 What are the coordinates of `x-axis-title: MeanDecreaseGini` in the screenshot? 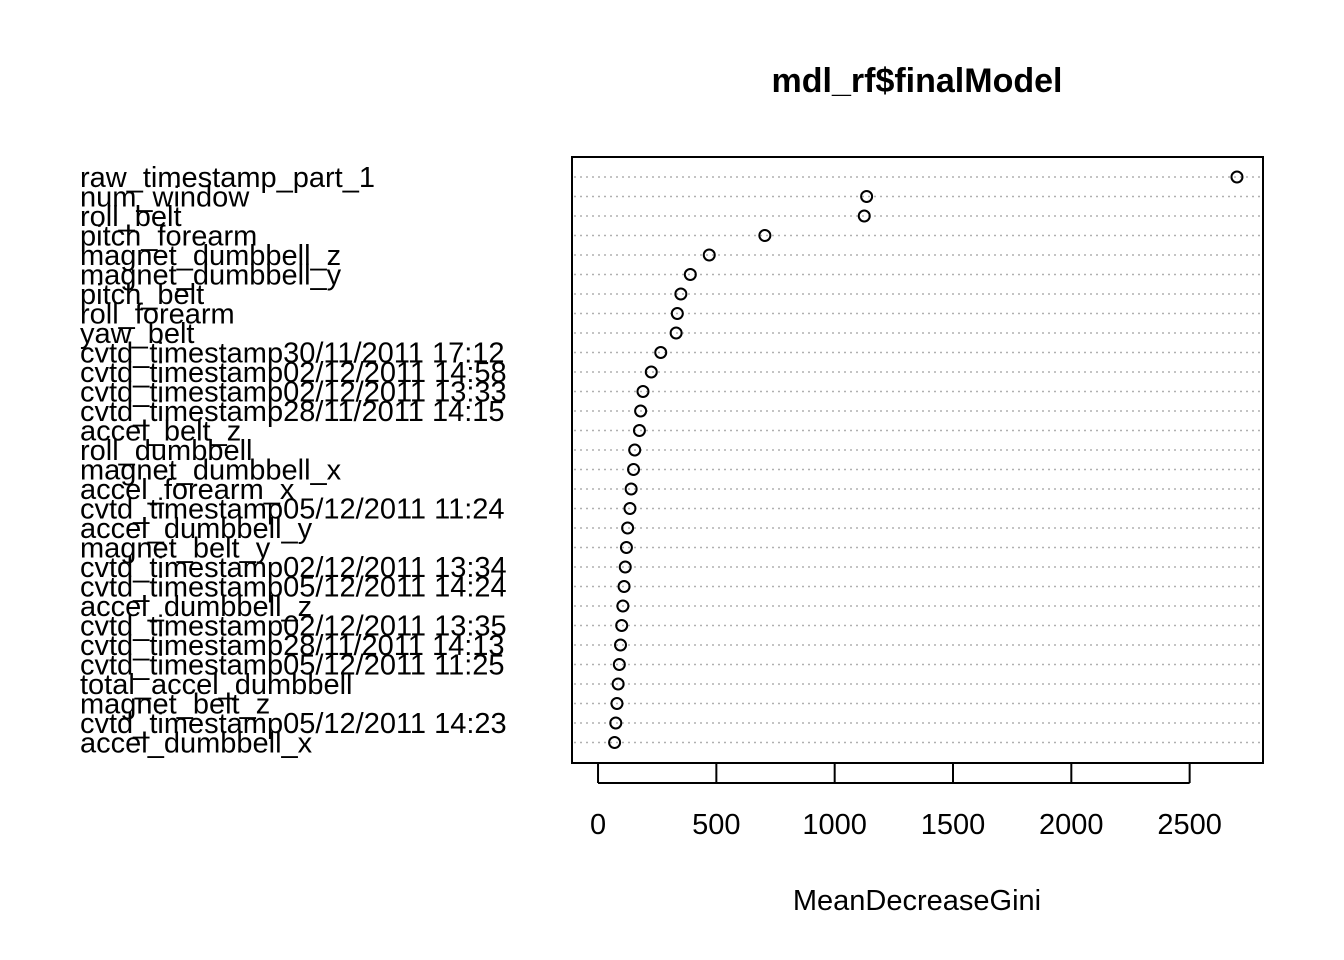 It's located at (917, 901).